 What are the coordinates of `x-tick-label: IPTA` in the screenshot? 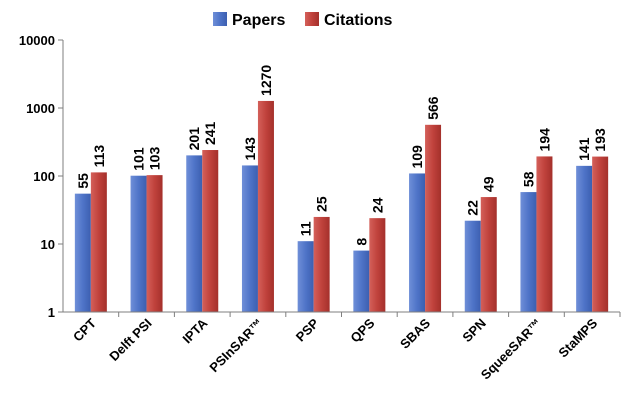 It's located at (195, 330).